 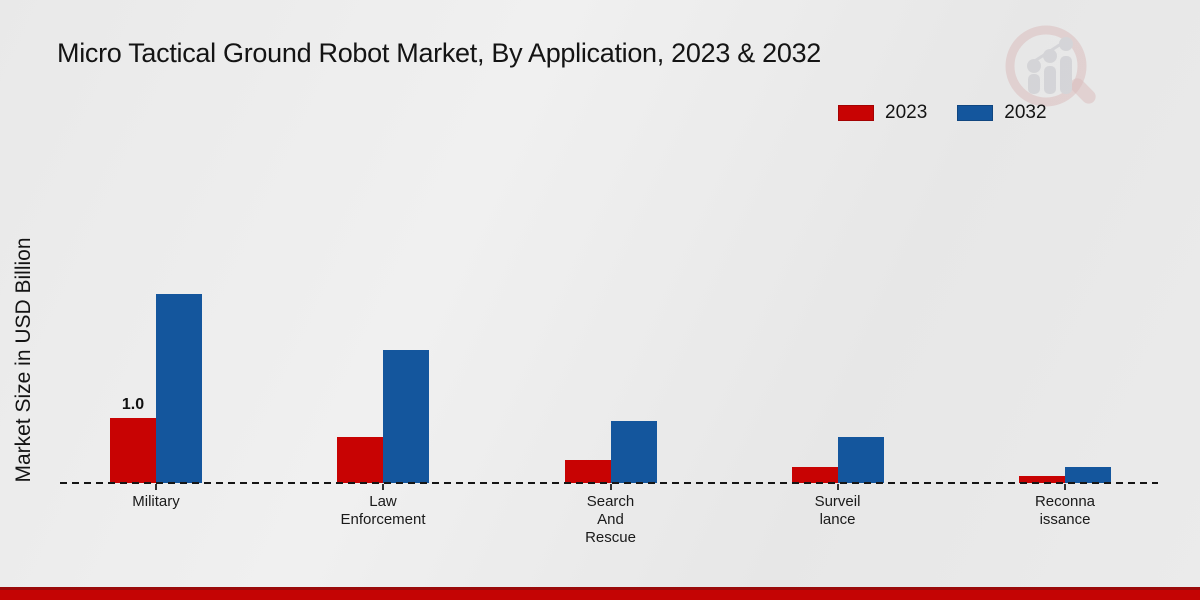 What do you see at coordinates (837, 510) in the screenshot?
I see `x-label-surveillance: Surveil lance` at bounding box center [837, 510].